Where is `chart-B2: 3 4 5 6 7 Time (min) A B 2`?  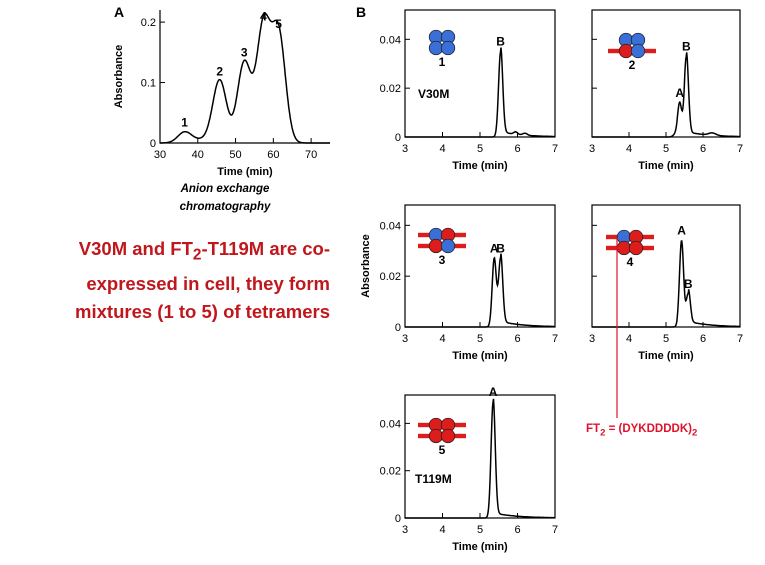 chart-B2: 3 4 5 6 7 Time (min) A B 2 is located at coordinates (666, 90).